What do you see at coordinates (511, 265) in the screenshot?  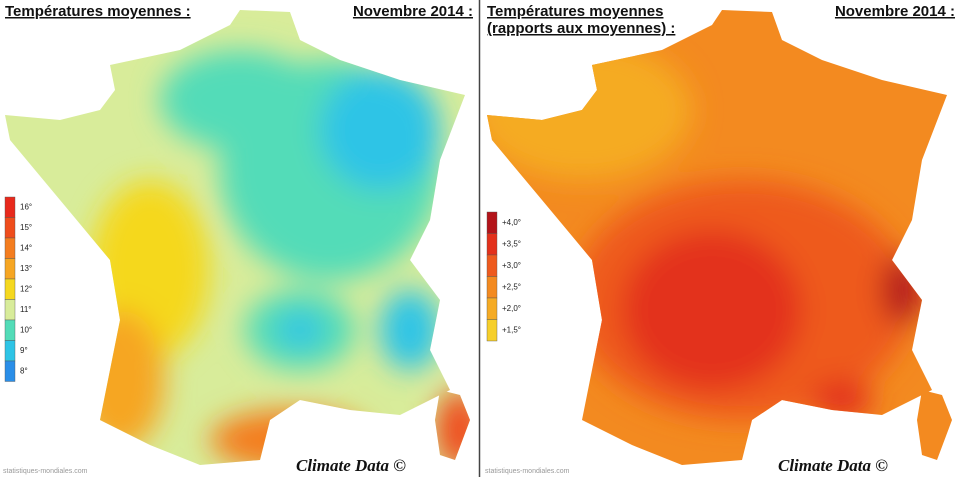 I see `legend-label: +3,0°` at bounding box center [511, 265].